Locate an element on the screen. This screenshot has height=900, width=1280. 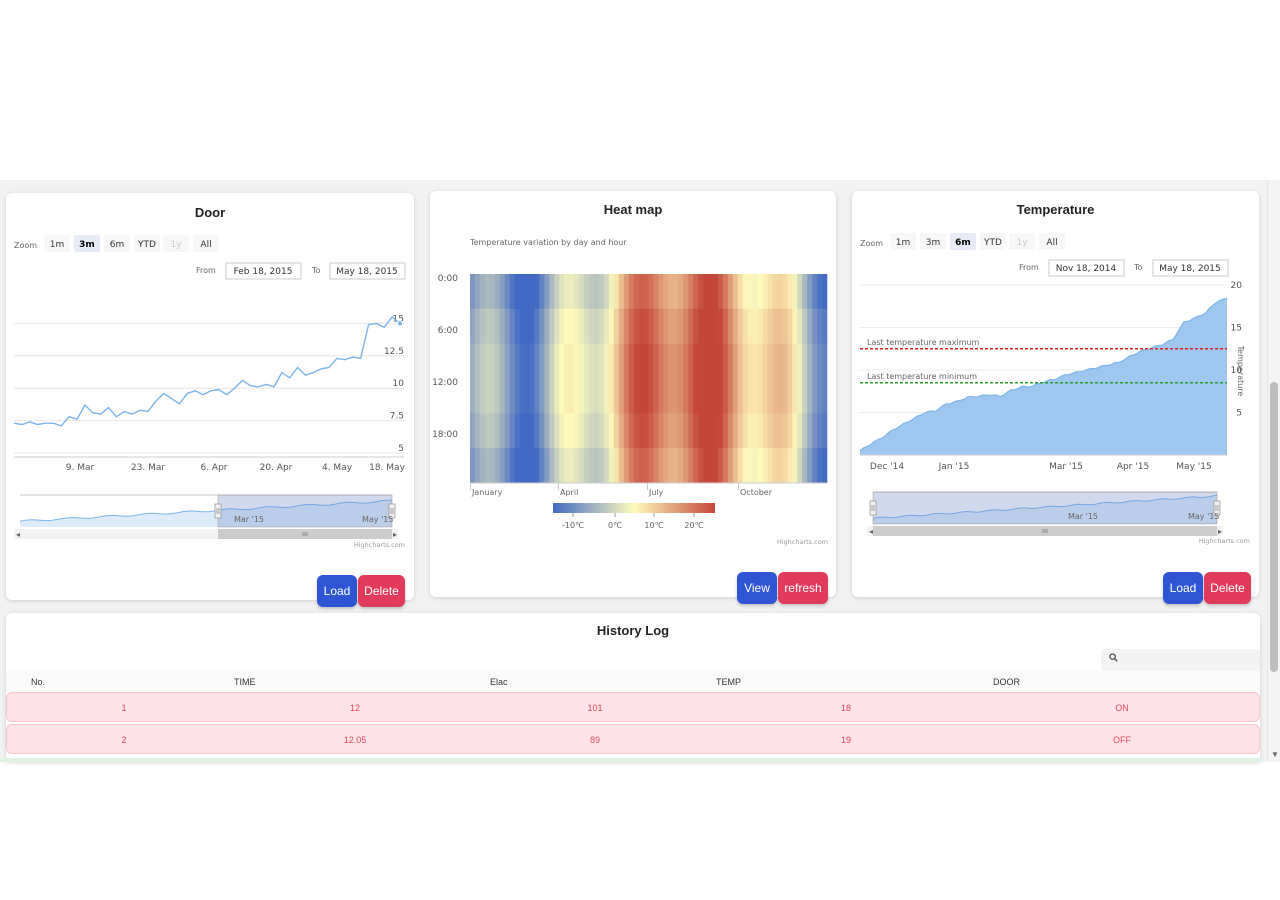
highcharts-credit: Highcharts.com is located at coordinates (1224, 541).